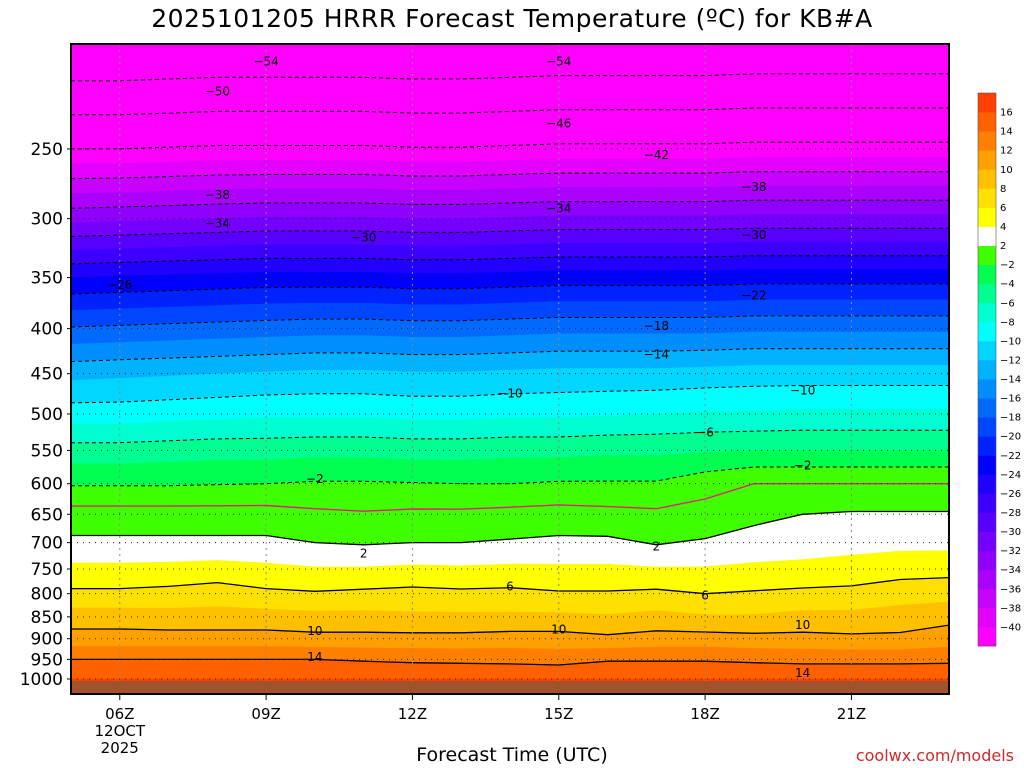 The width and height of the screenshot is (1024, 768). Describe the element at coordinates (47, 640) in the screenshot. I see `y-tick-label: 900` at that location.